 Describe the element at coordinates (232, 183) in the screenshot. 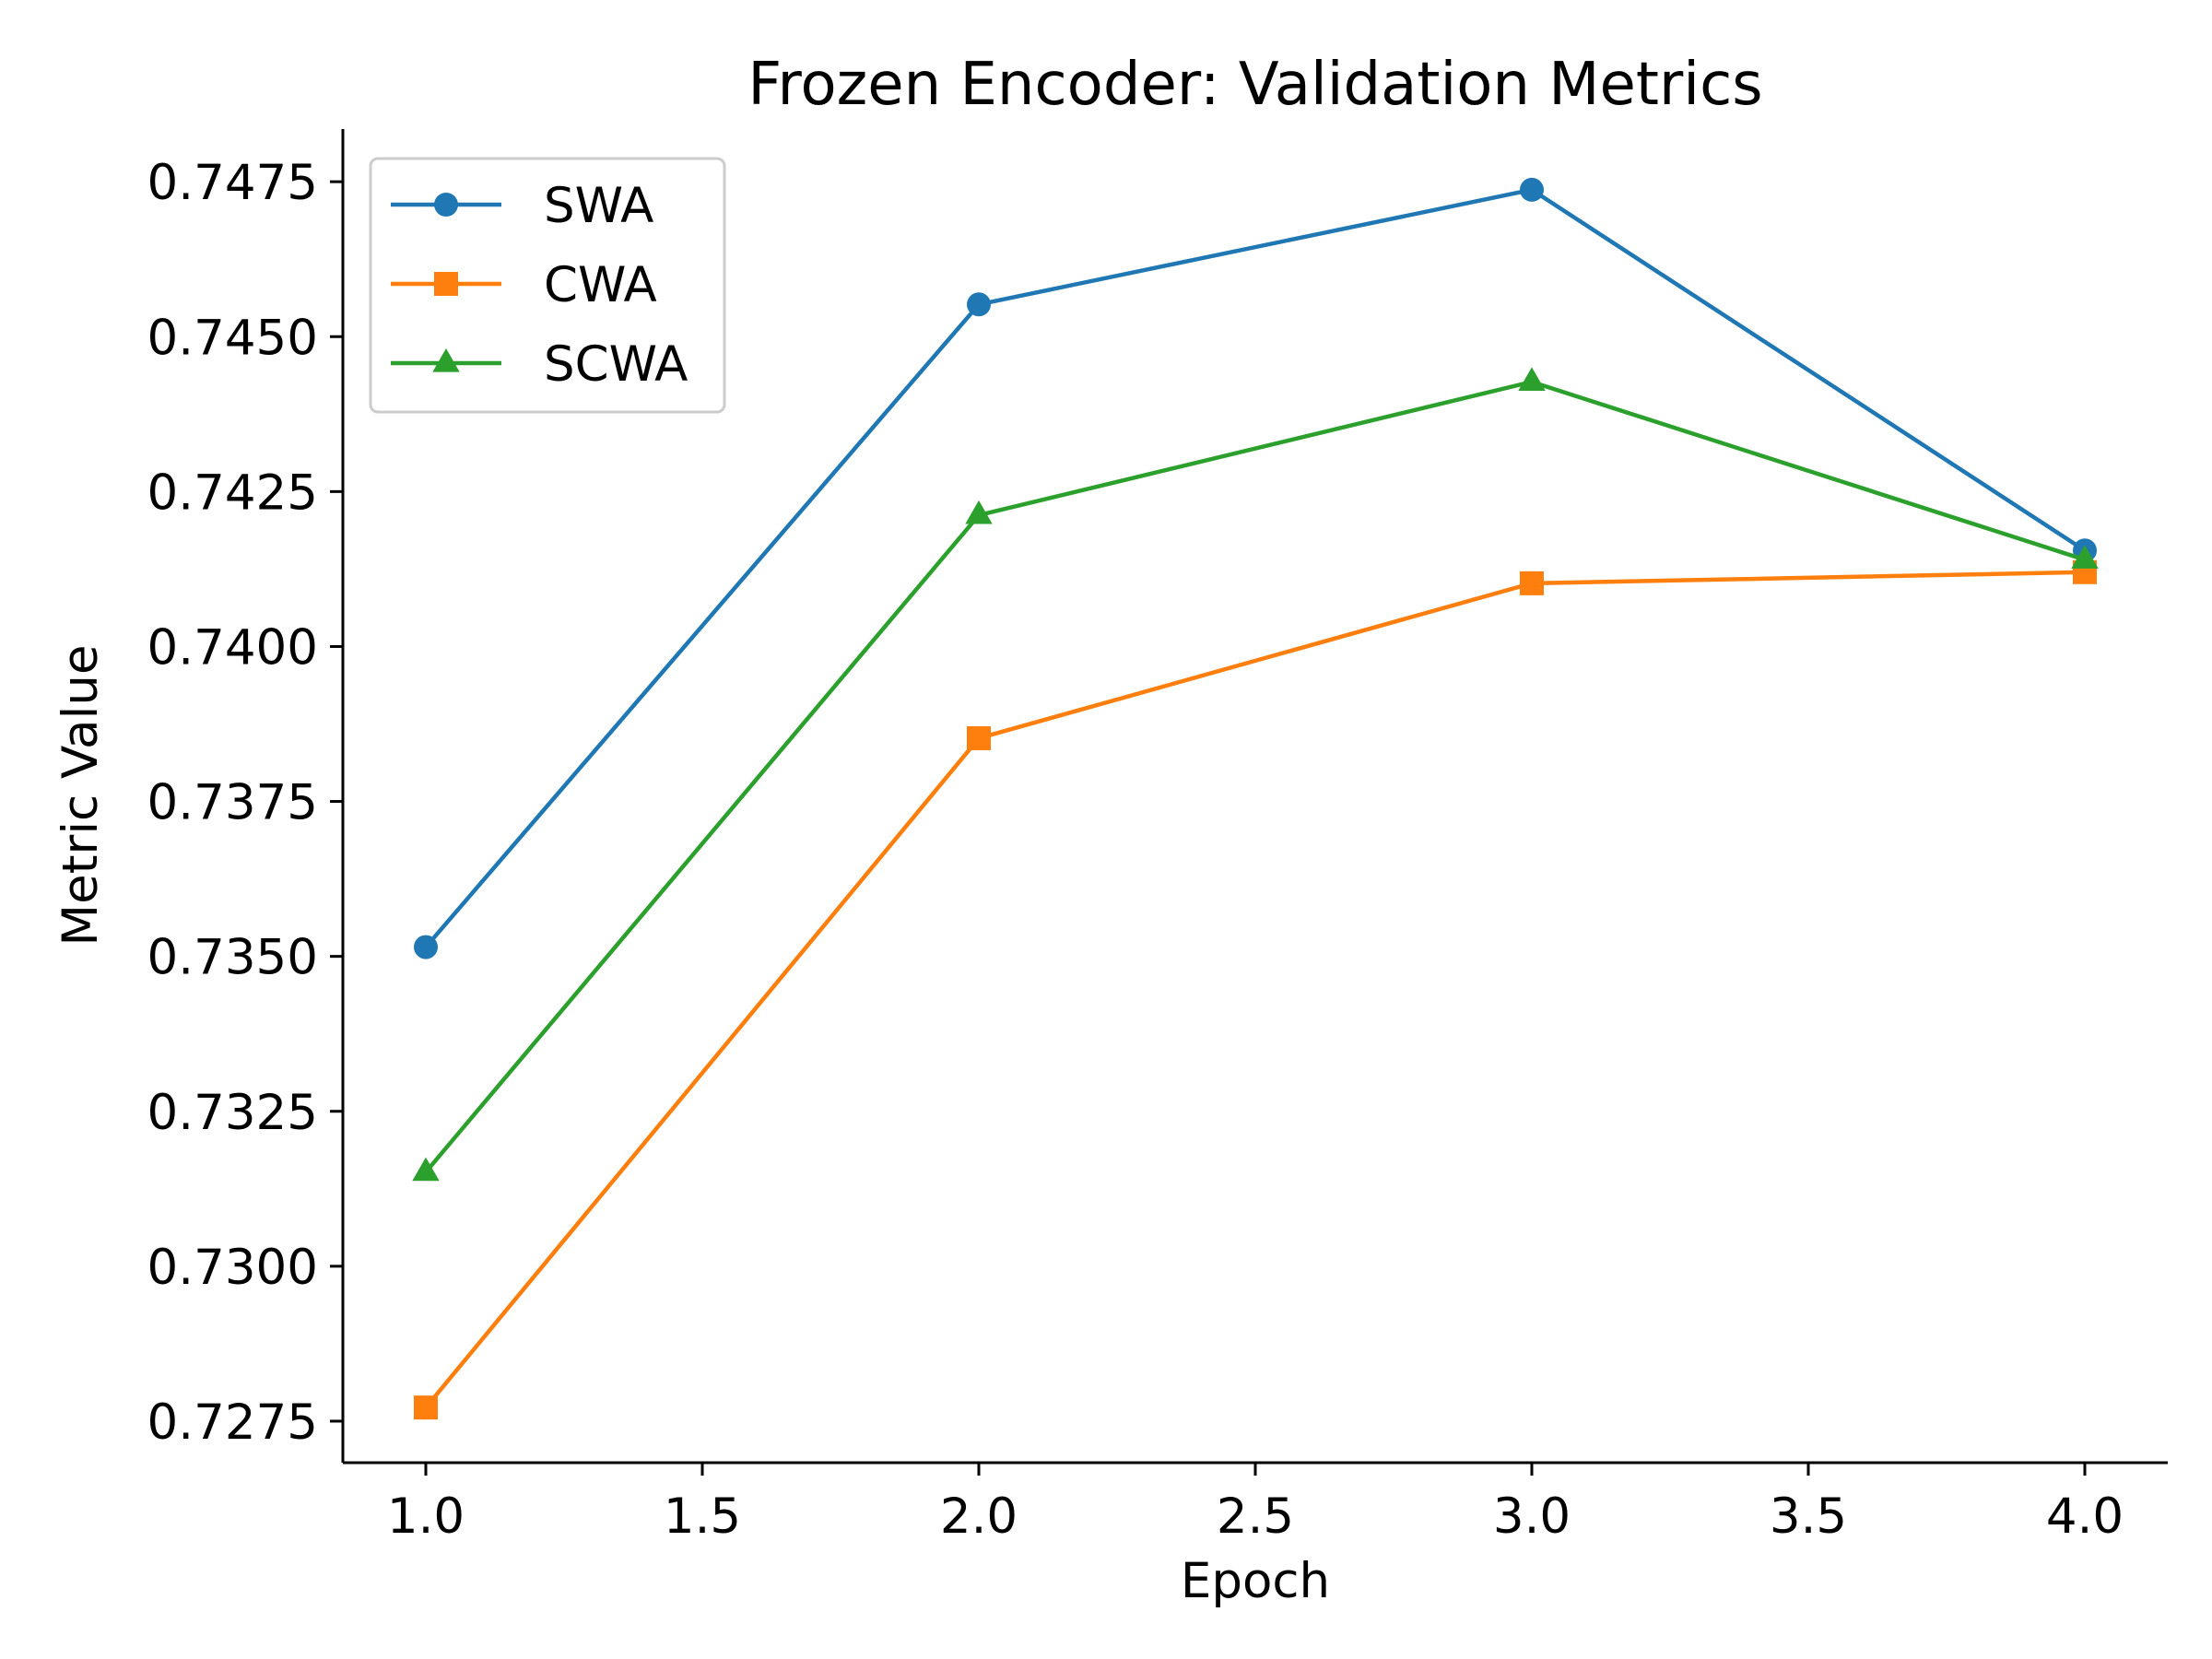

I see `y-tick-label: 0.7475` at that location.